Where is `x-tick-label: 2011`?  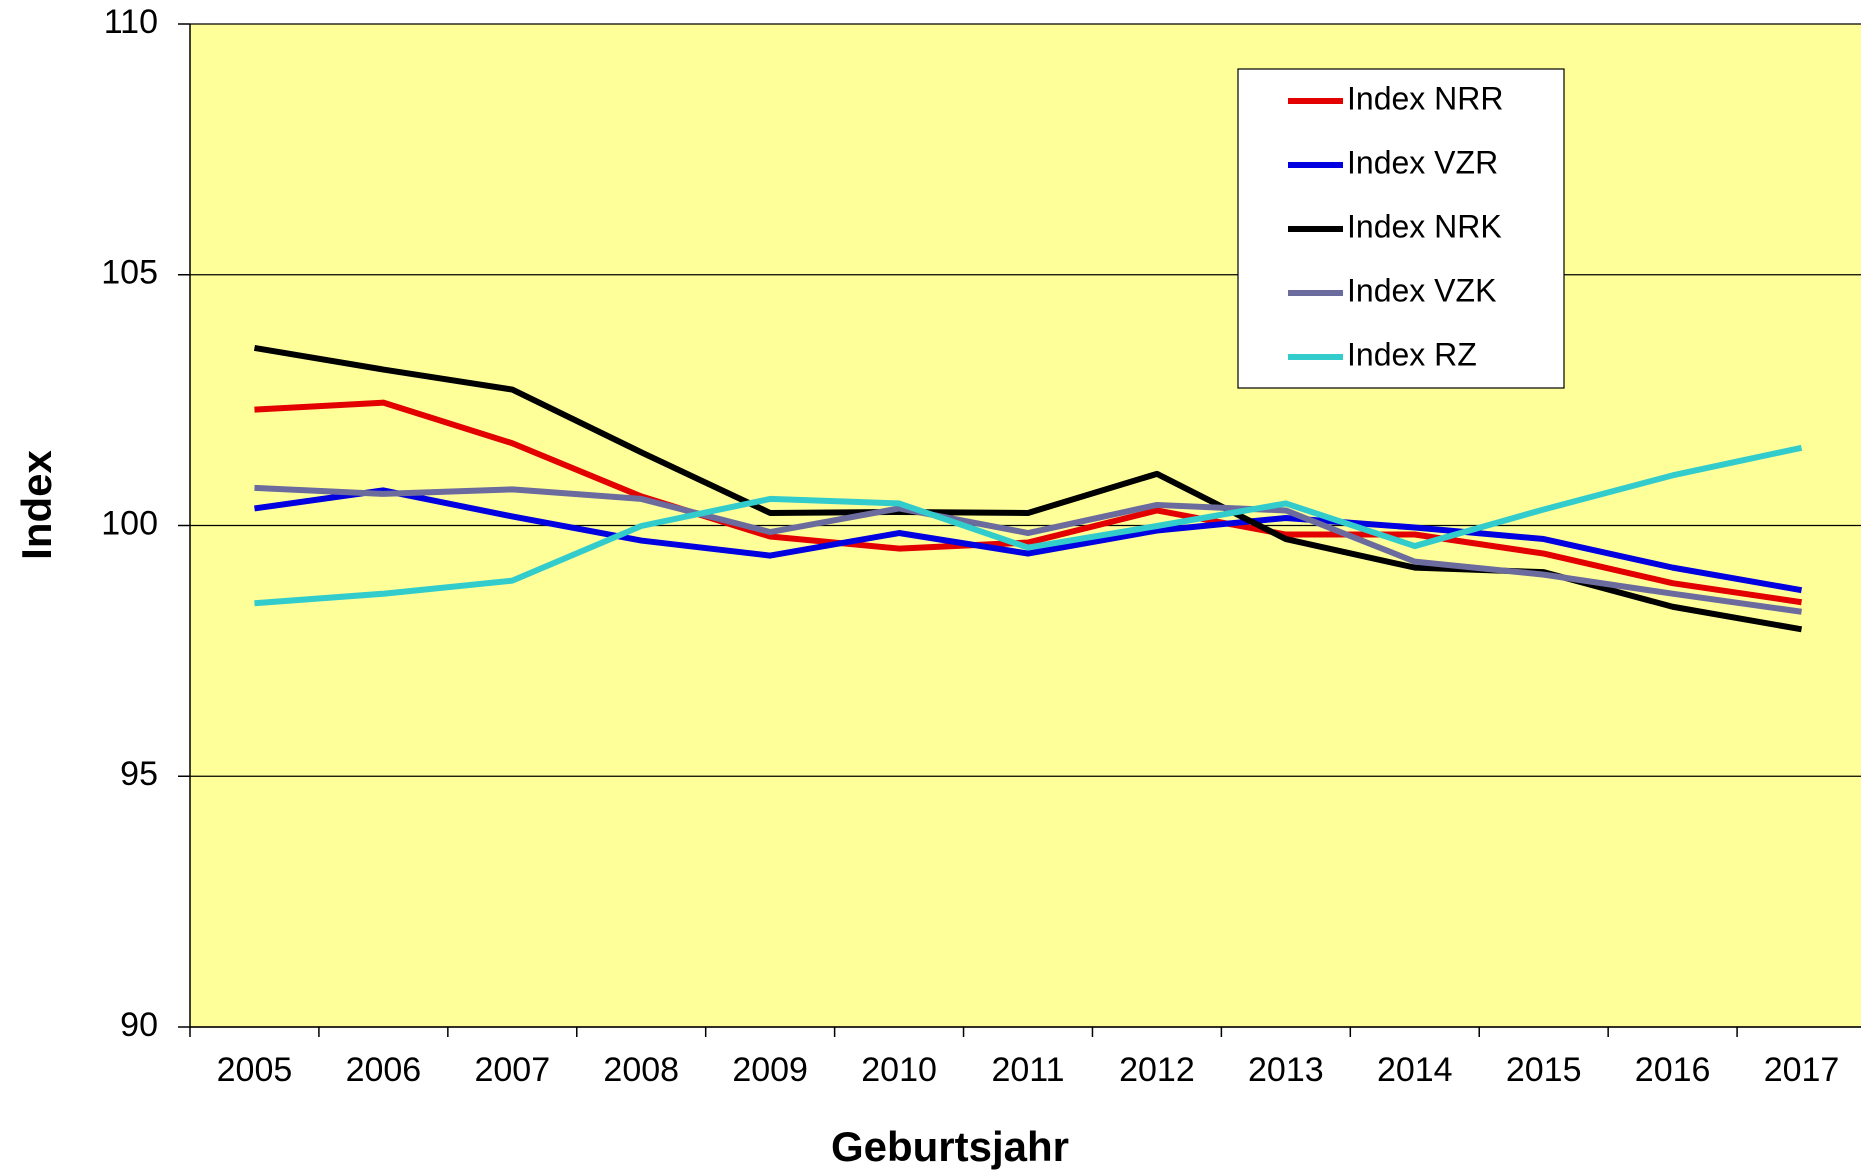 x-tick-label: 2011 is located at coordinates (1027, 1070).